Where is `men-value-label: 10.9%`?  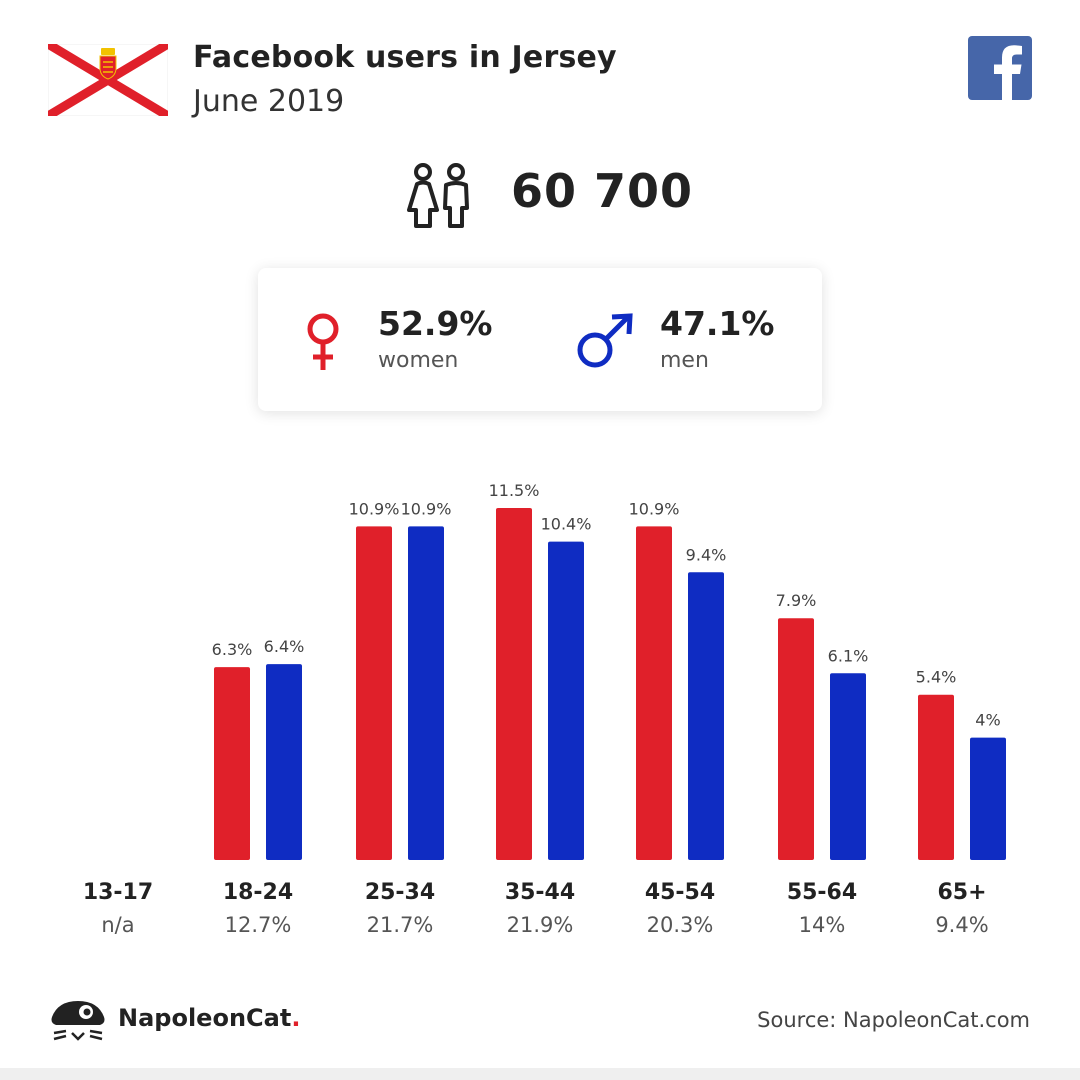 men-value-label: 10.9% is located at coordinates (426, 508).